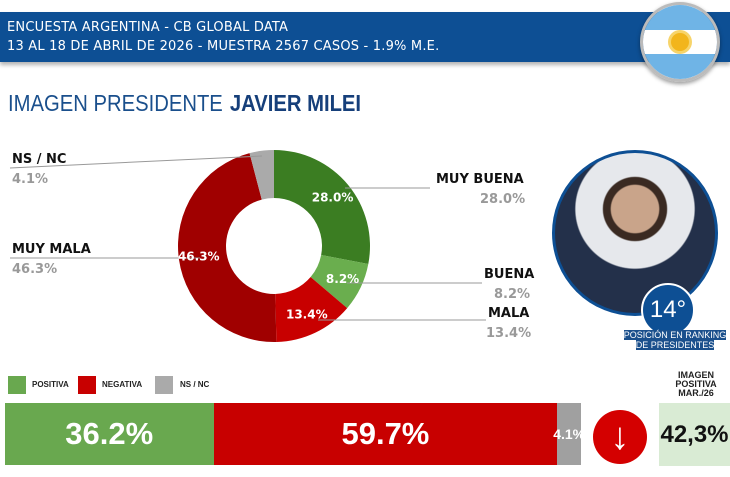 The width and height of the screenshot is (730, 477). Describe the element at coordinates (307, 315) in the screenshot. I see `slice-label-2: 13.4%` at that location.